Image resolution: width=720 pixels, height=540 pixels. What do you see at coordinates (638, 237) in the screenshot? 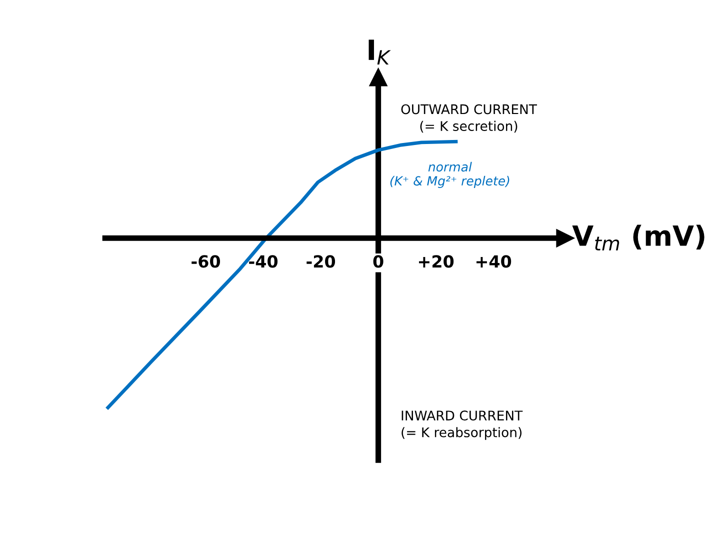
I see `x-axis-title: V$_{tm}$ (mV)` at bounding box center [638, 237].